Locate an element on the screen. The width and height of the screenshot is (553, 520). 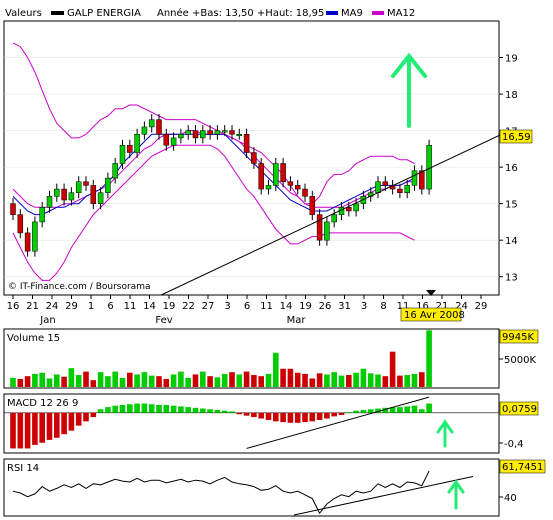
ma9-line is located at coordinates (213, 174).